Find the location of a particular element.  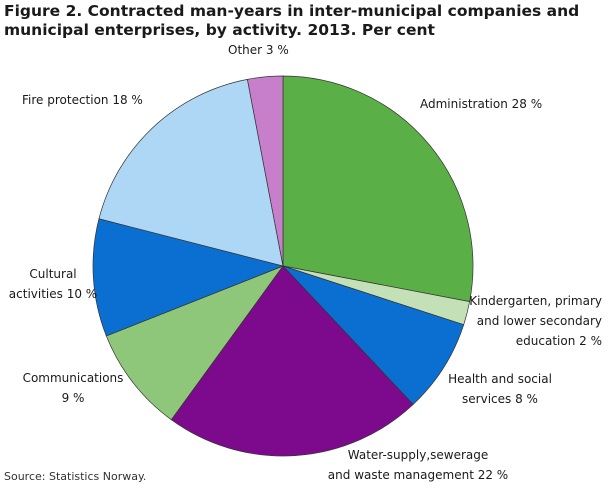

source-note: Source: Statistics Norway. is located at coordinates (75, 476).